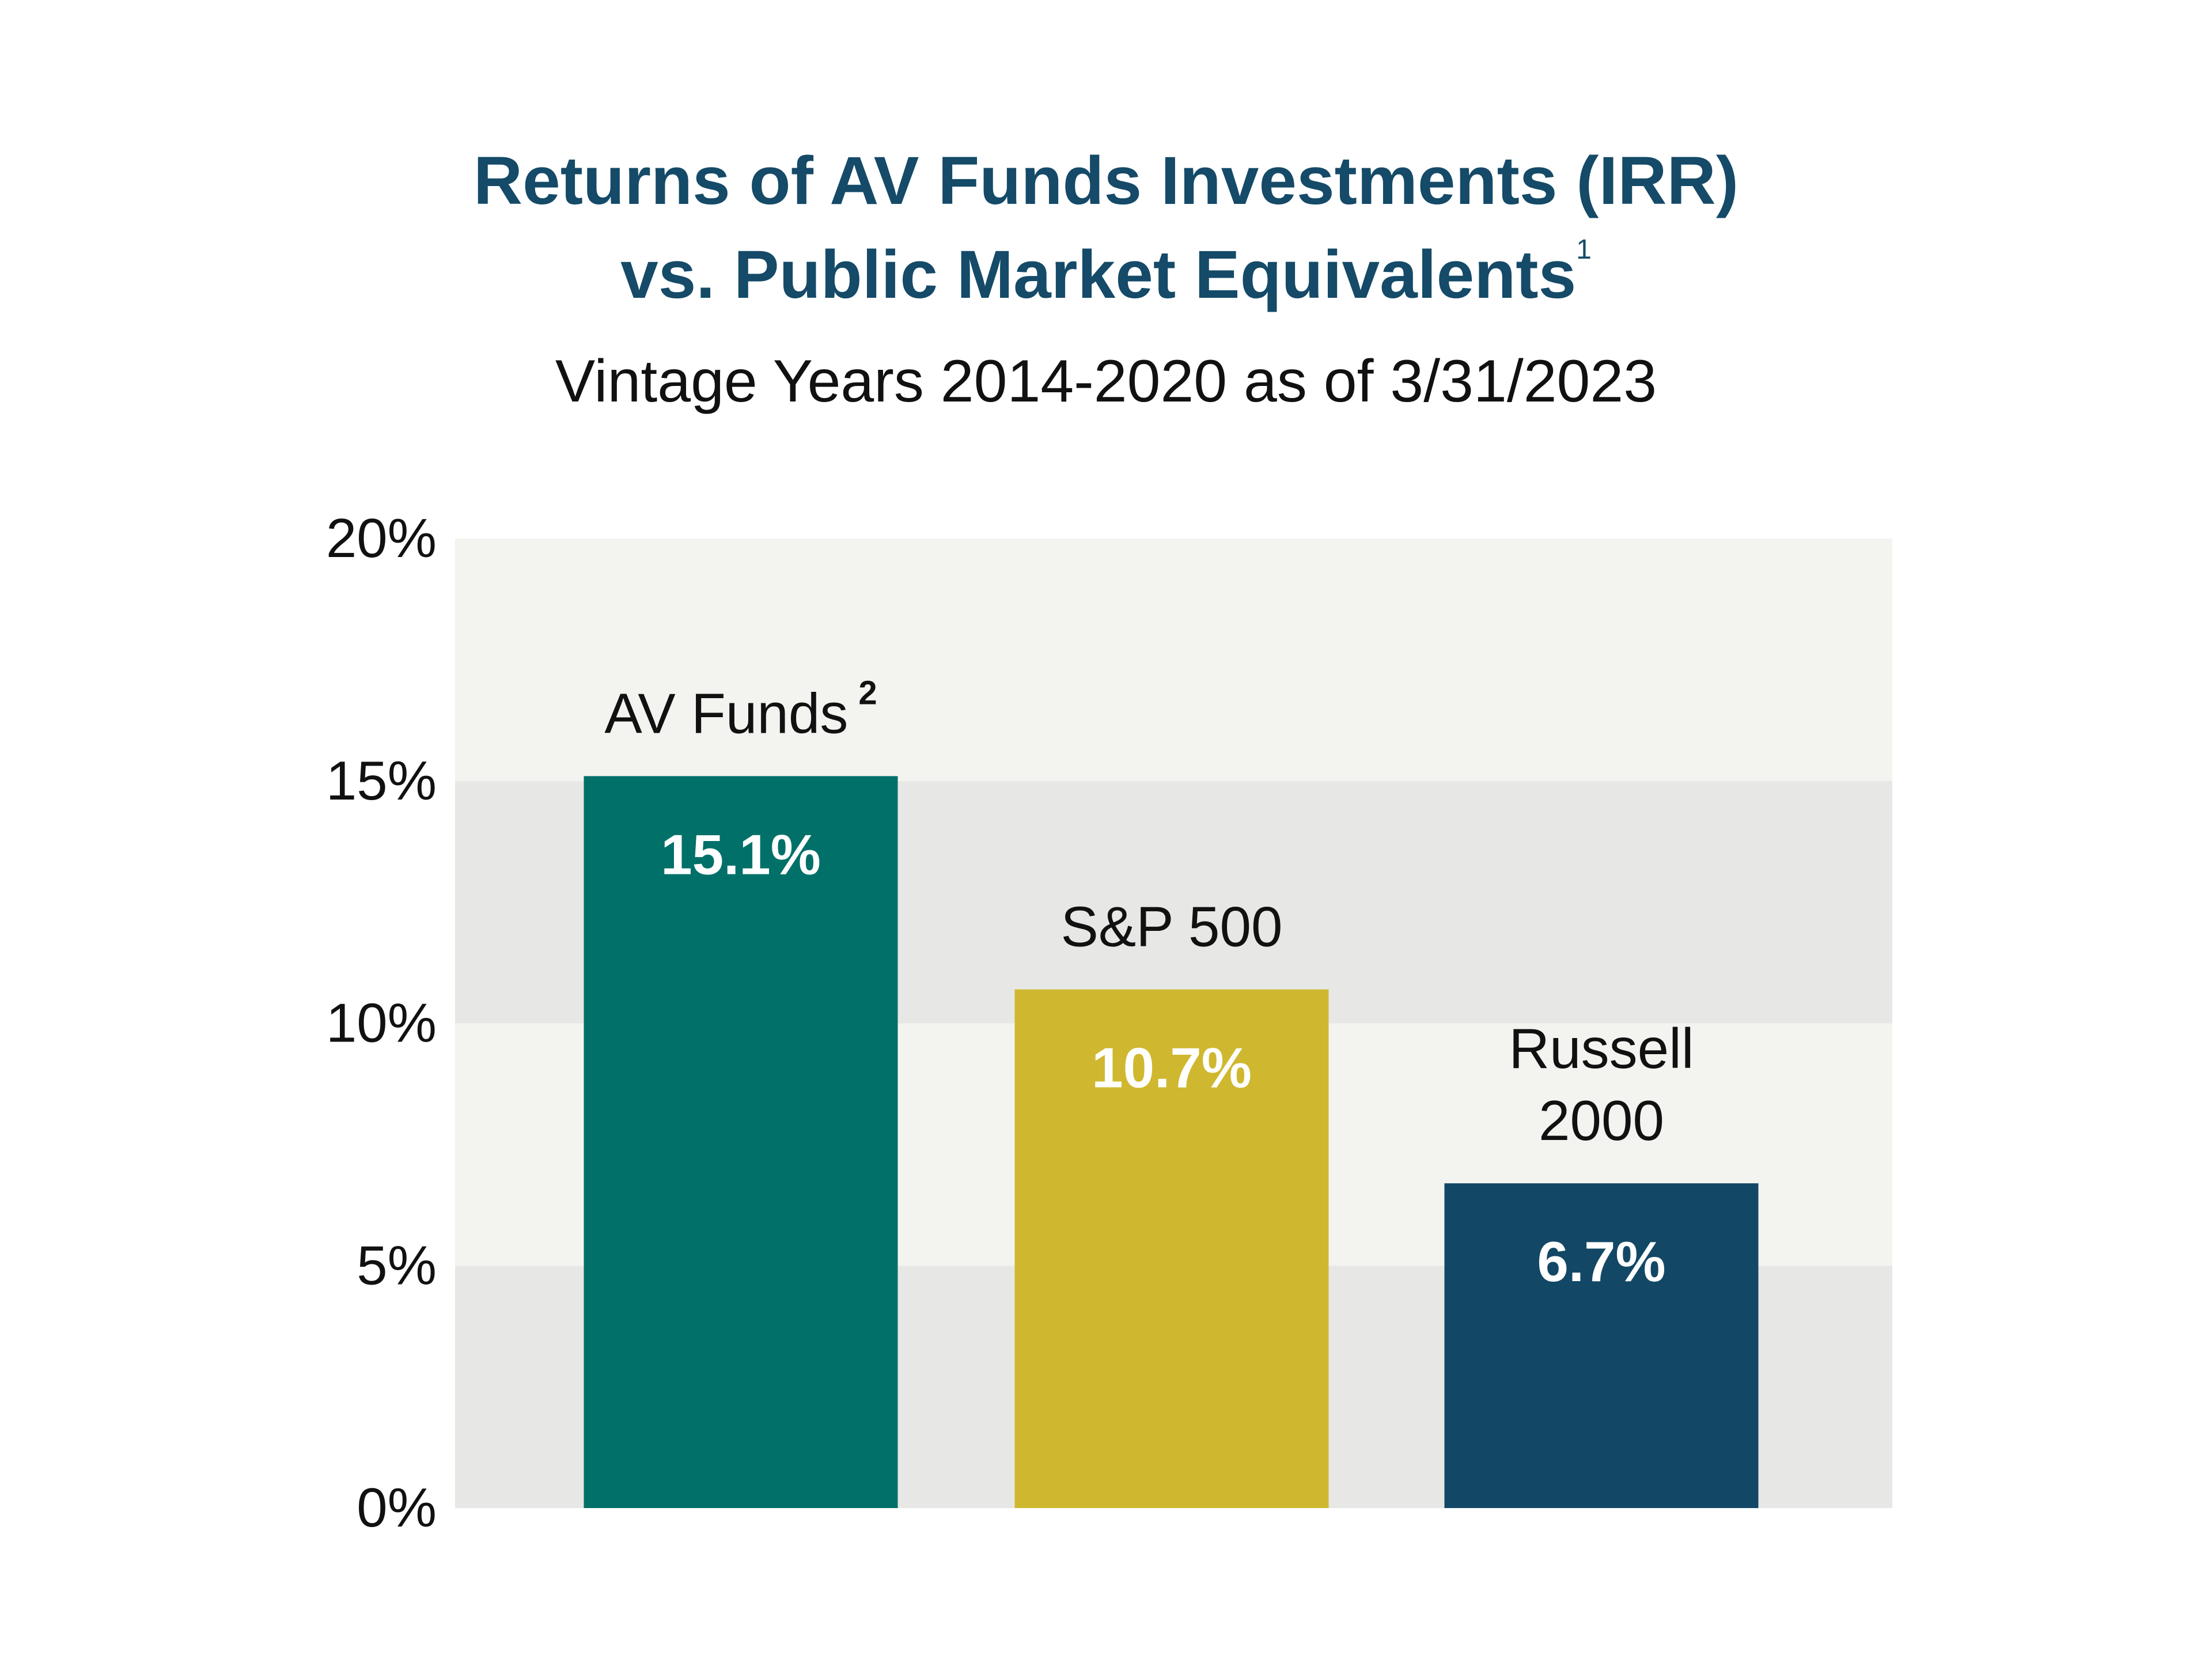  I want to click on category-labels: AV Funds 2 S&P 500 Russell 2000, so click(1149, 913).